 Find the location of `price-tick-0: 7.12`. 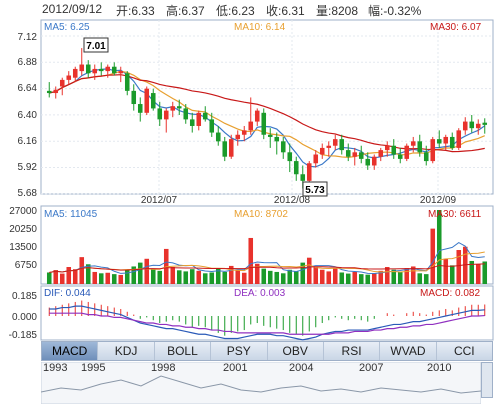

price-tick-0: 7.12 is located at coordinates (28, 37).